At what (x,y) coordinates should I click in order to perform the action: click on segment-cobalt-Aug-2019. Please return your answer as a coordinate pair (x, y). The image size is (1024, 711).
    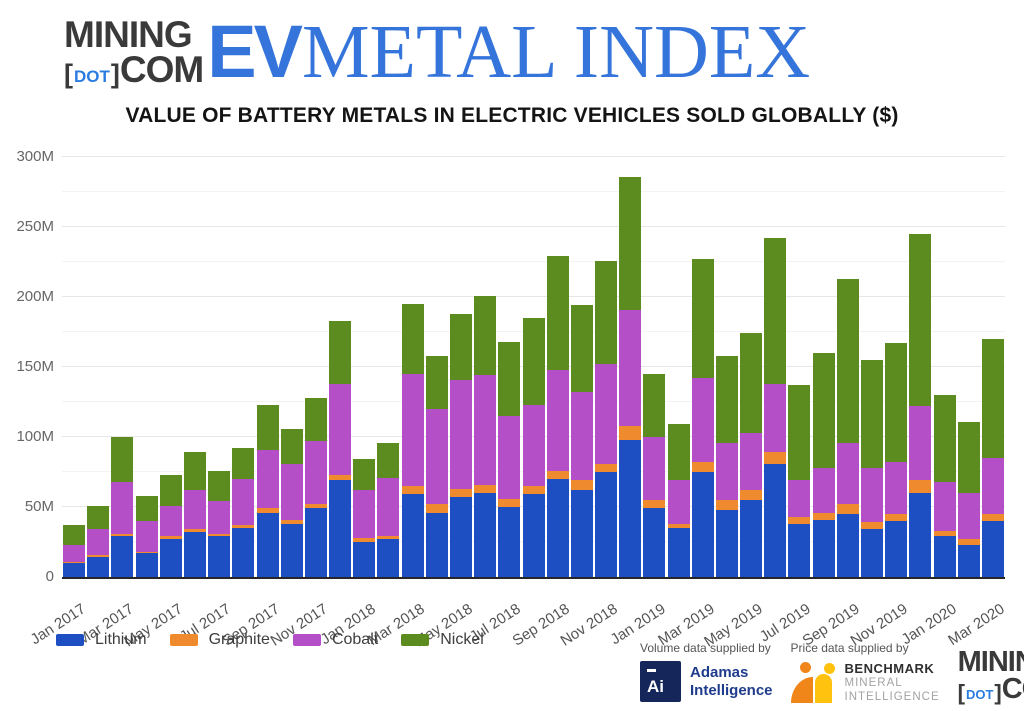
    Looking at the image, I should click on (823, 490).